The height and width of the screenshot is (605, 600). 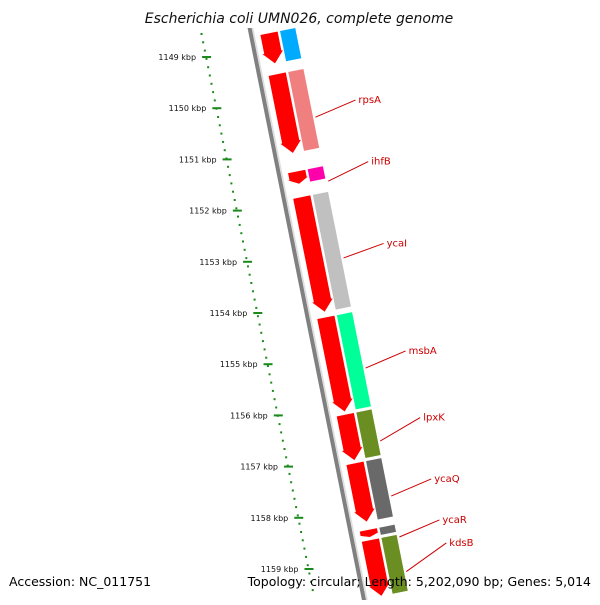 What do you see at coordinates (80, 581) in the screenshot?
I see `accession-text: Accession: NC_011751` at bounding box center [80, 581].